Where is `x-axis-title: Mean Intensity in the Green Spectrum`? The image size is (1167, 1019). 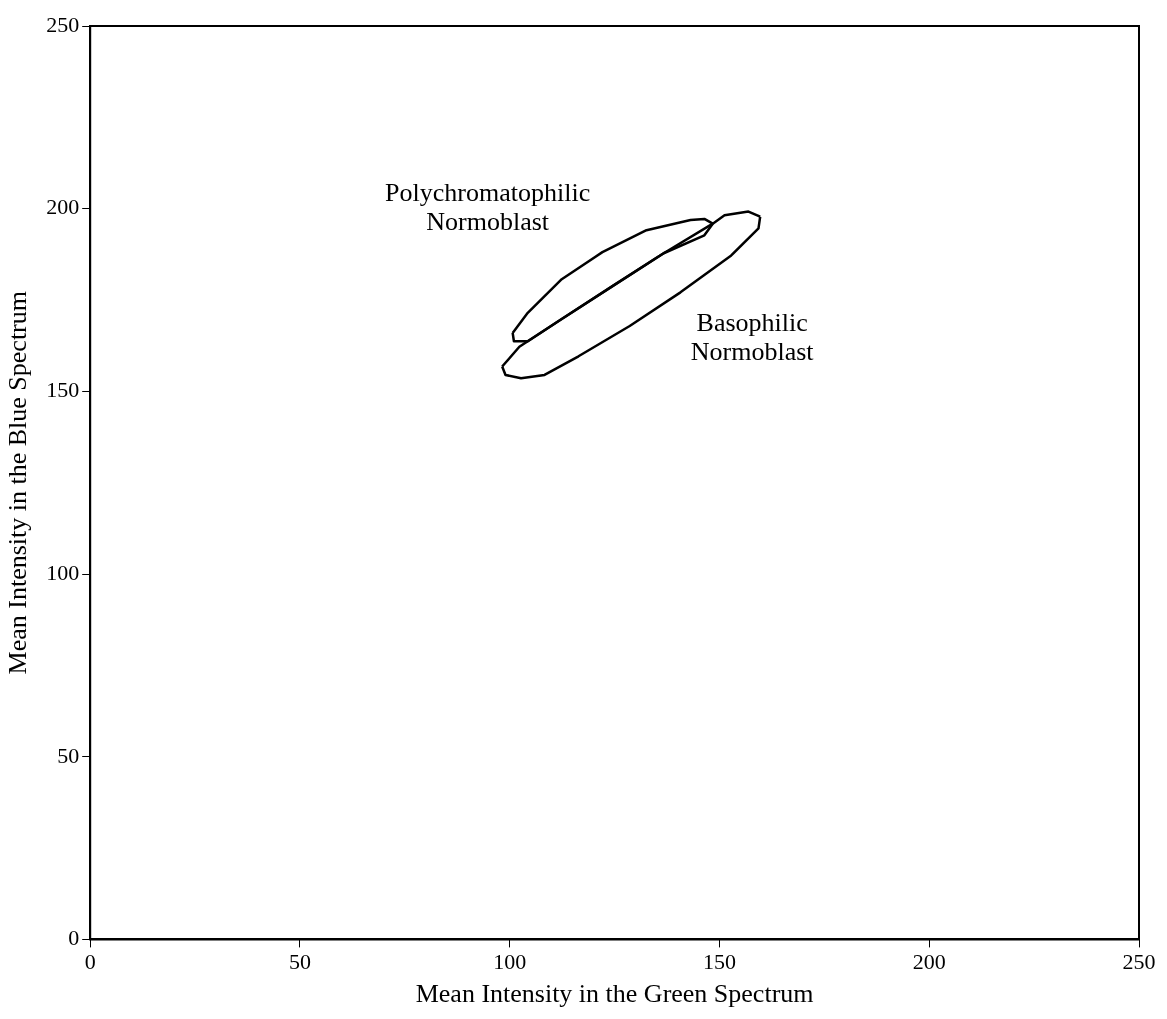 x-axis-title: Mean Intensity in the Green Spectrum is located at coordinates (614, 994).